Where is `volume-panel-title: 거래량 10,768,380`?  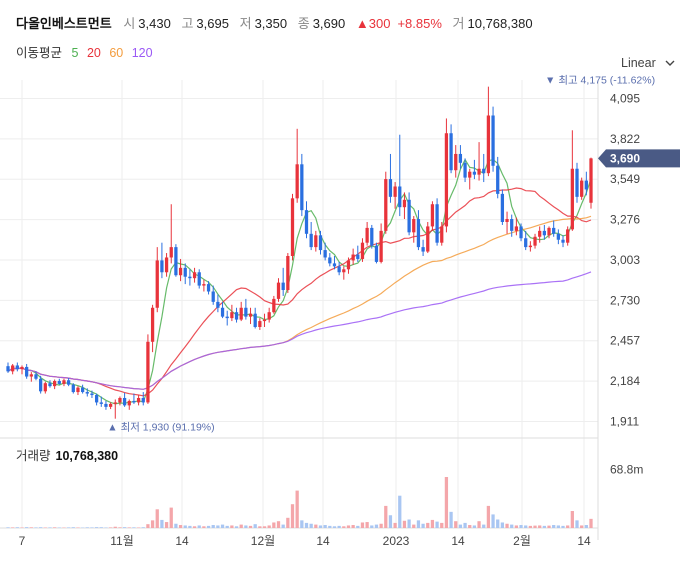
volume-panel-title: 거래량 10,768,380 is located at coordinates (67, 454).